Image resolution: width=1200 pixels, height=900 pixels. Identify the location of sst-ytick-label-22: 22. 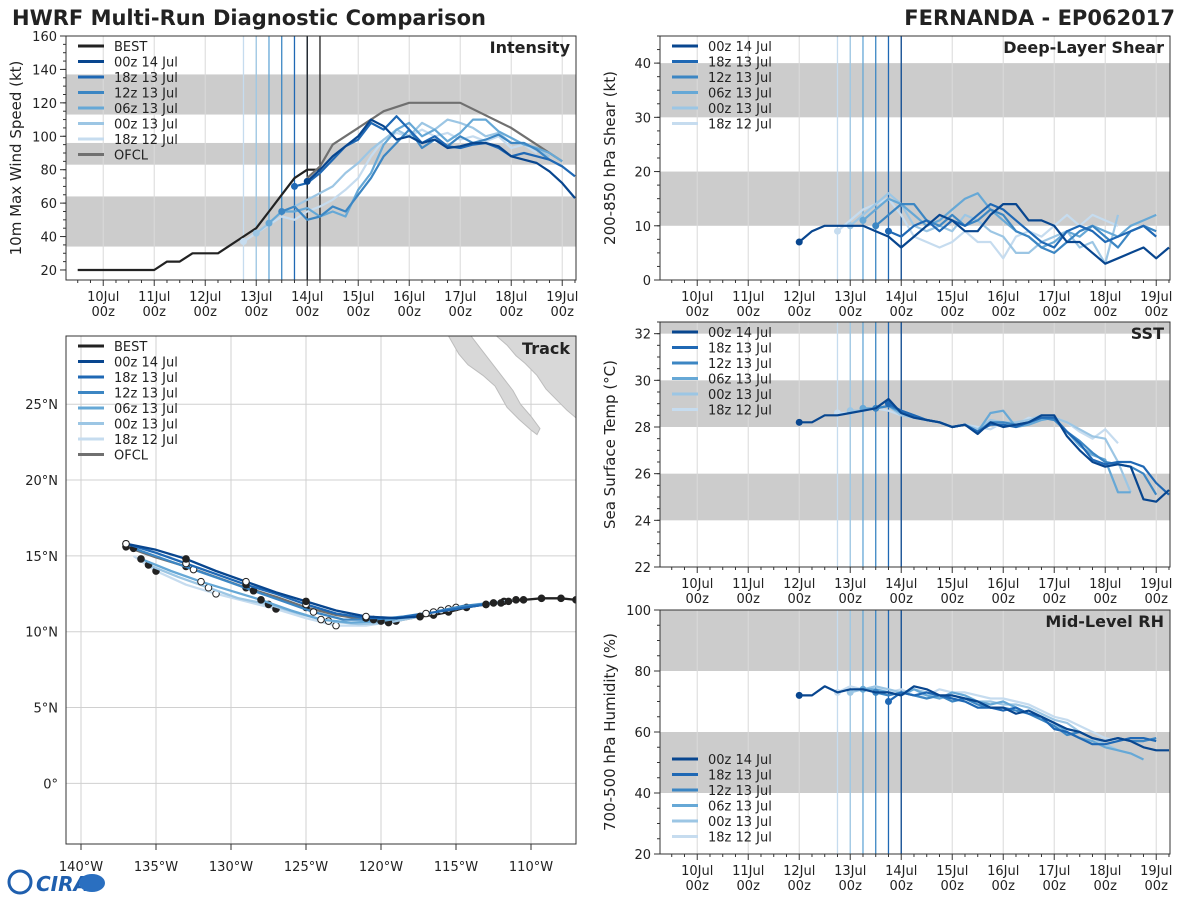
(642, 568).